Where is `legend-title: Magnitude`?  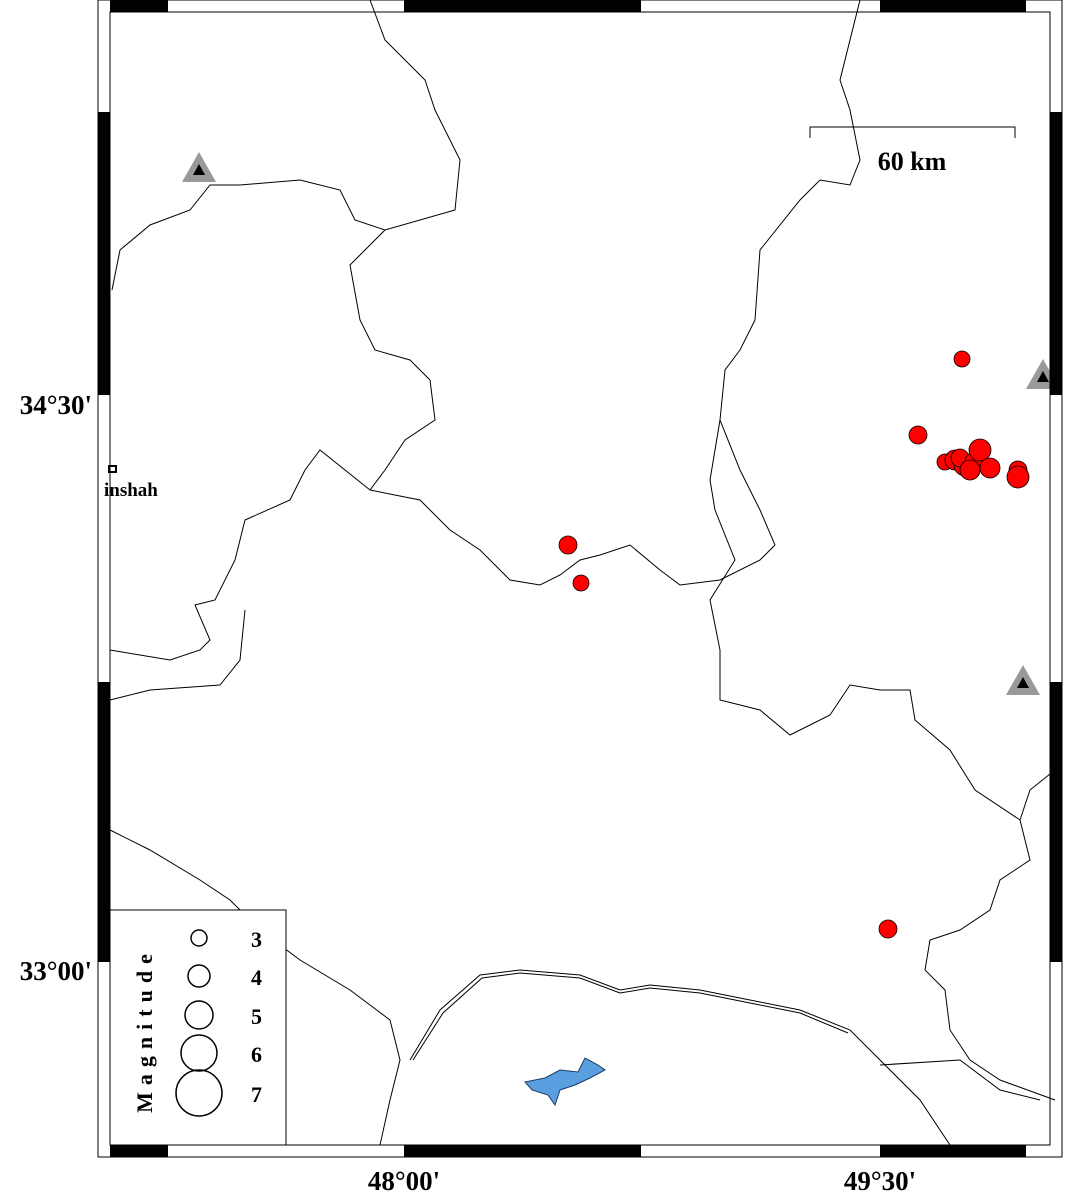 legend-title: Magnitude is located at coordinates (144, 1030).